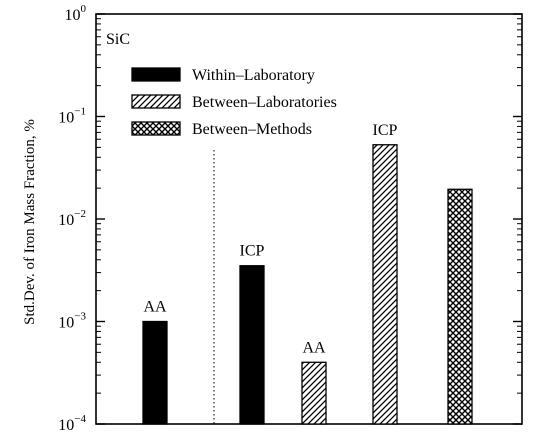 The height and width of the screenshot is (433, 534). I want to click on y-tick-label: 10⁻⁴, so click(72, 423).